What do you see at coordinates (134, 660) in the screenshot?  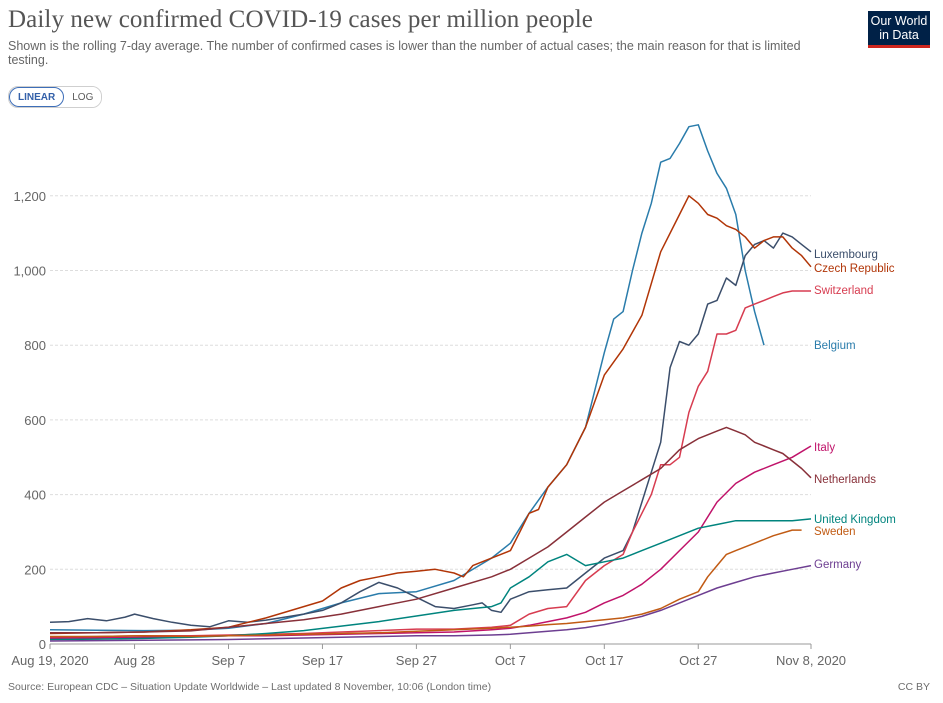 I see `x-tick-label: Aug 28` at bounding box center [134, 660].